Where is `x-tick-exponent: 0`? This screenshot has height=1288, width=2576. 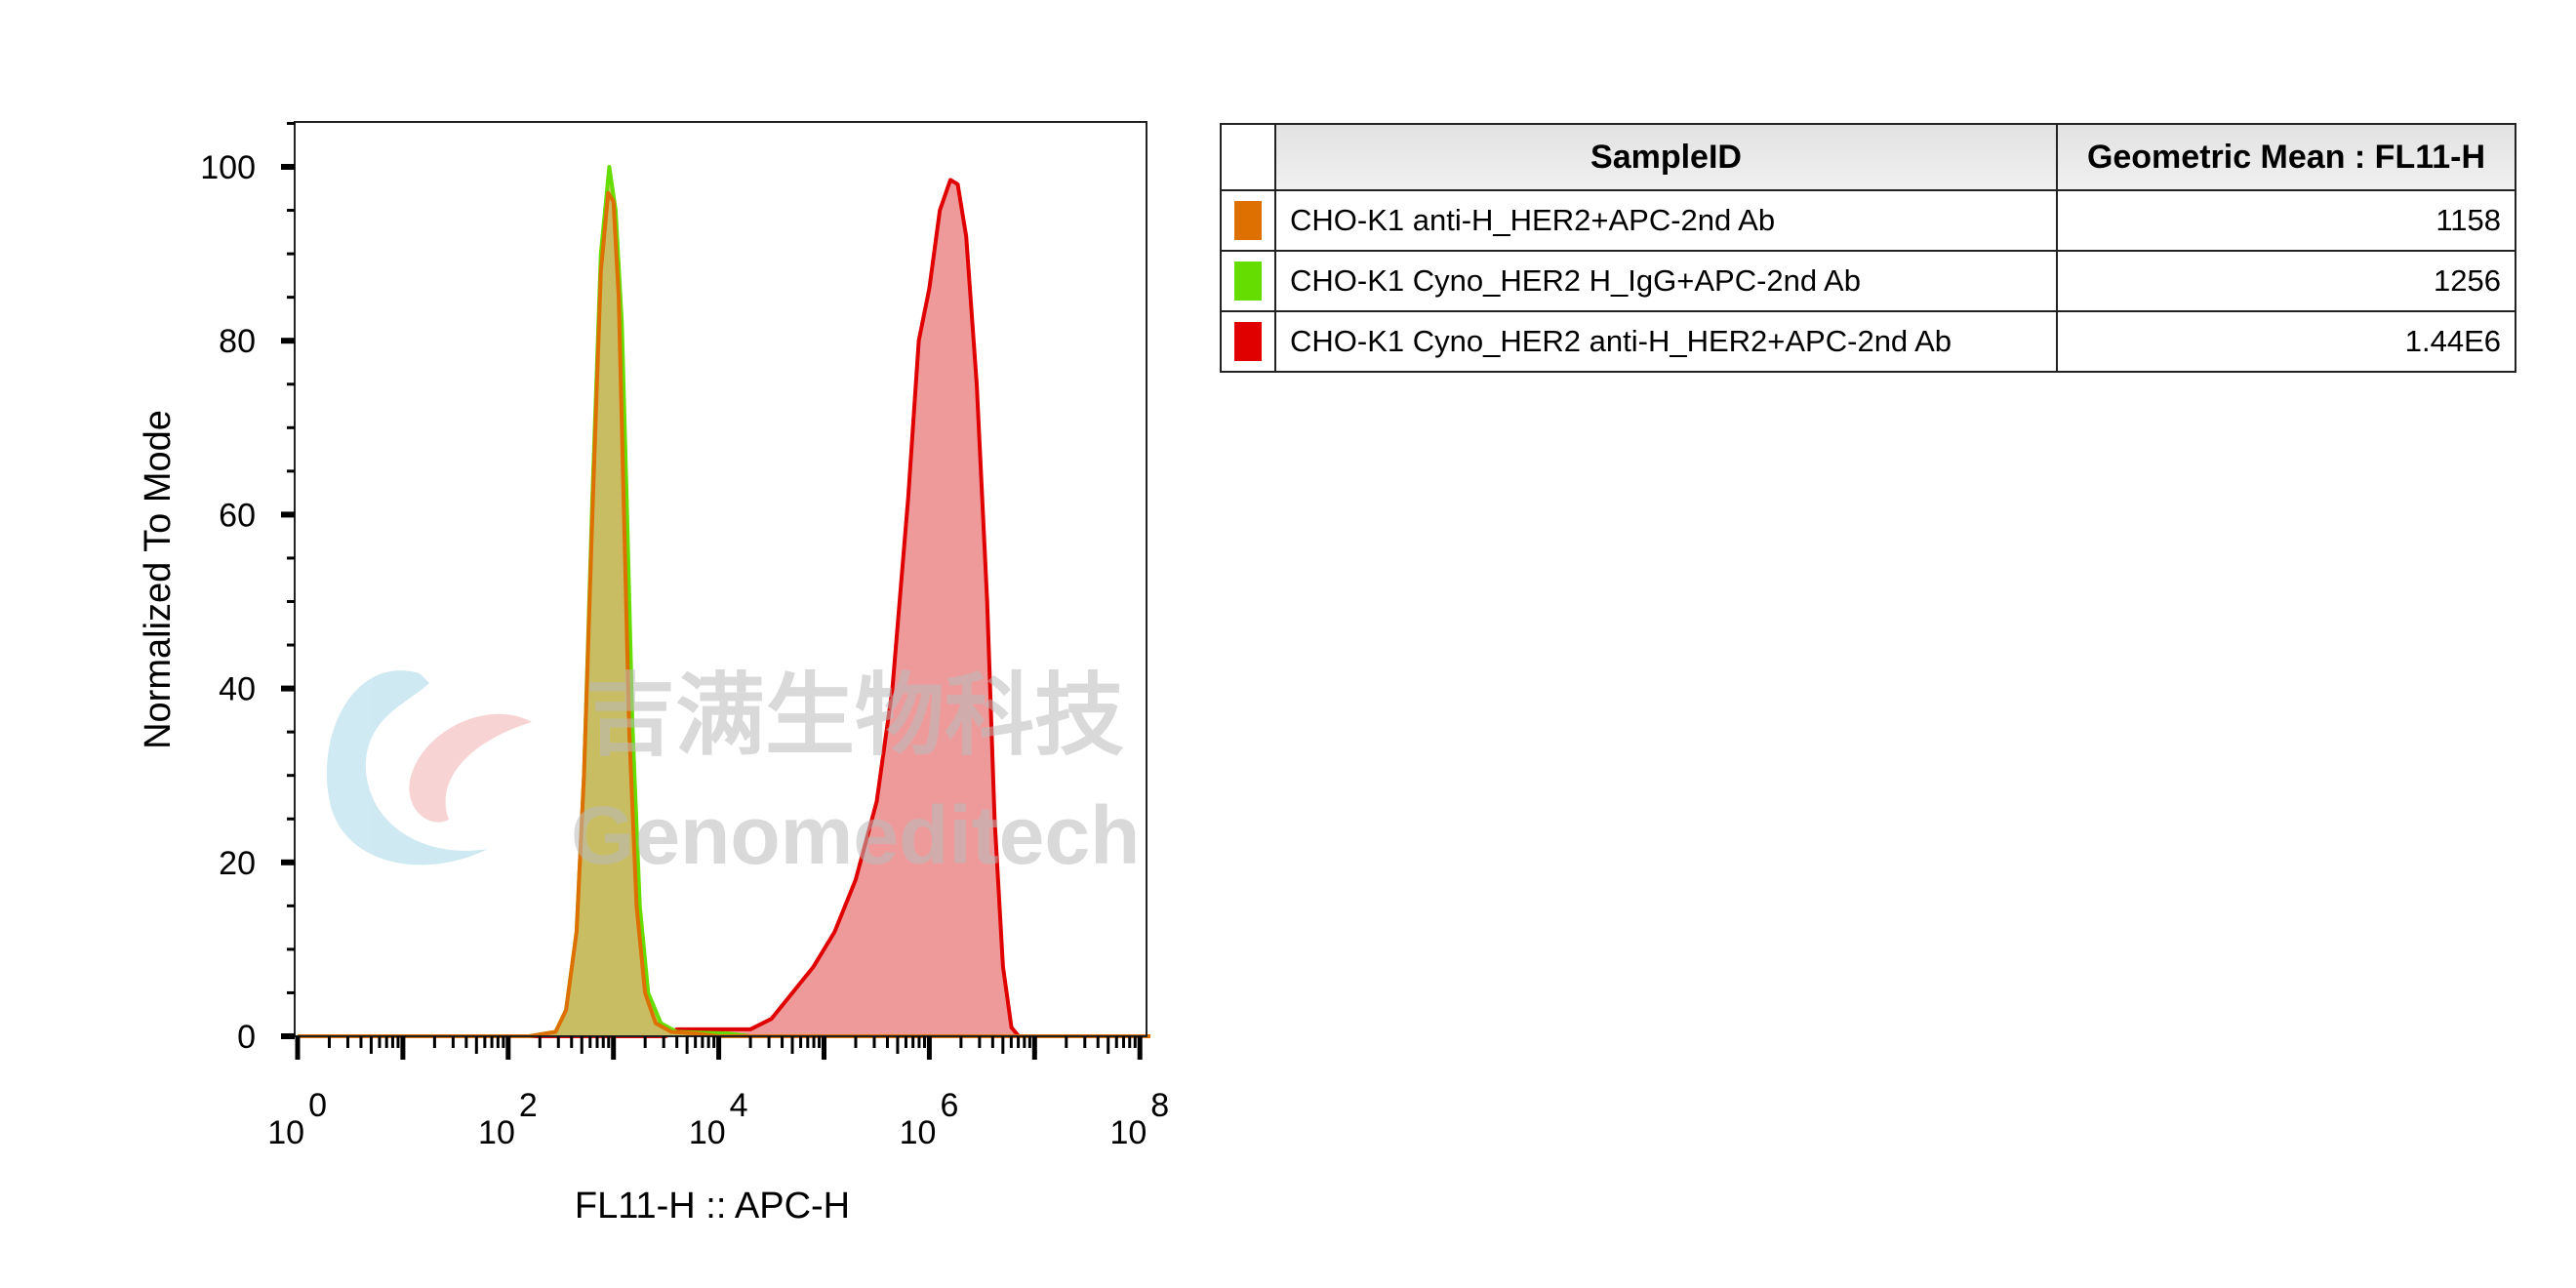 x-tick-exponent: 0 is located at coordinates (317, 1105).